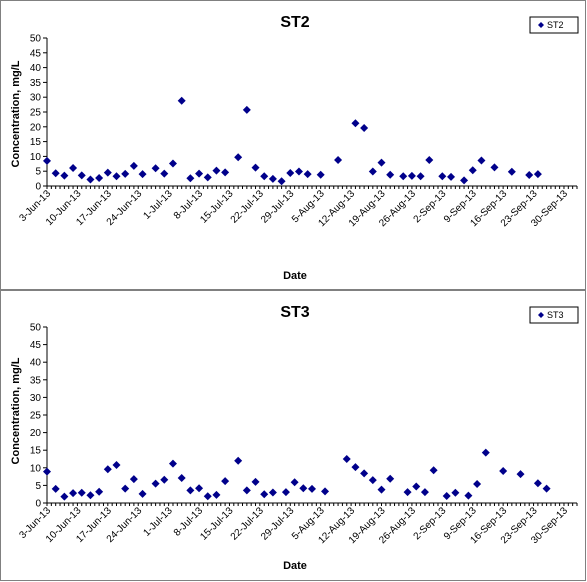 The height and width of the screenshot is (582, 587). What do you see at coordinates (36, 53) in the screenshot?
I see `y-tick-label: 45` at bounding box center [36, 53].